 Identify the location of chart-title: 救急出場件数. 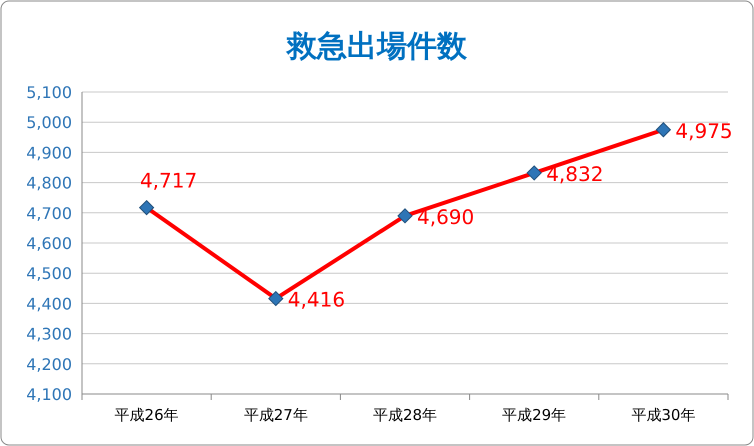
(376, 46).